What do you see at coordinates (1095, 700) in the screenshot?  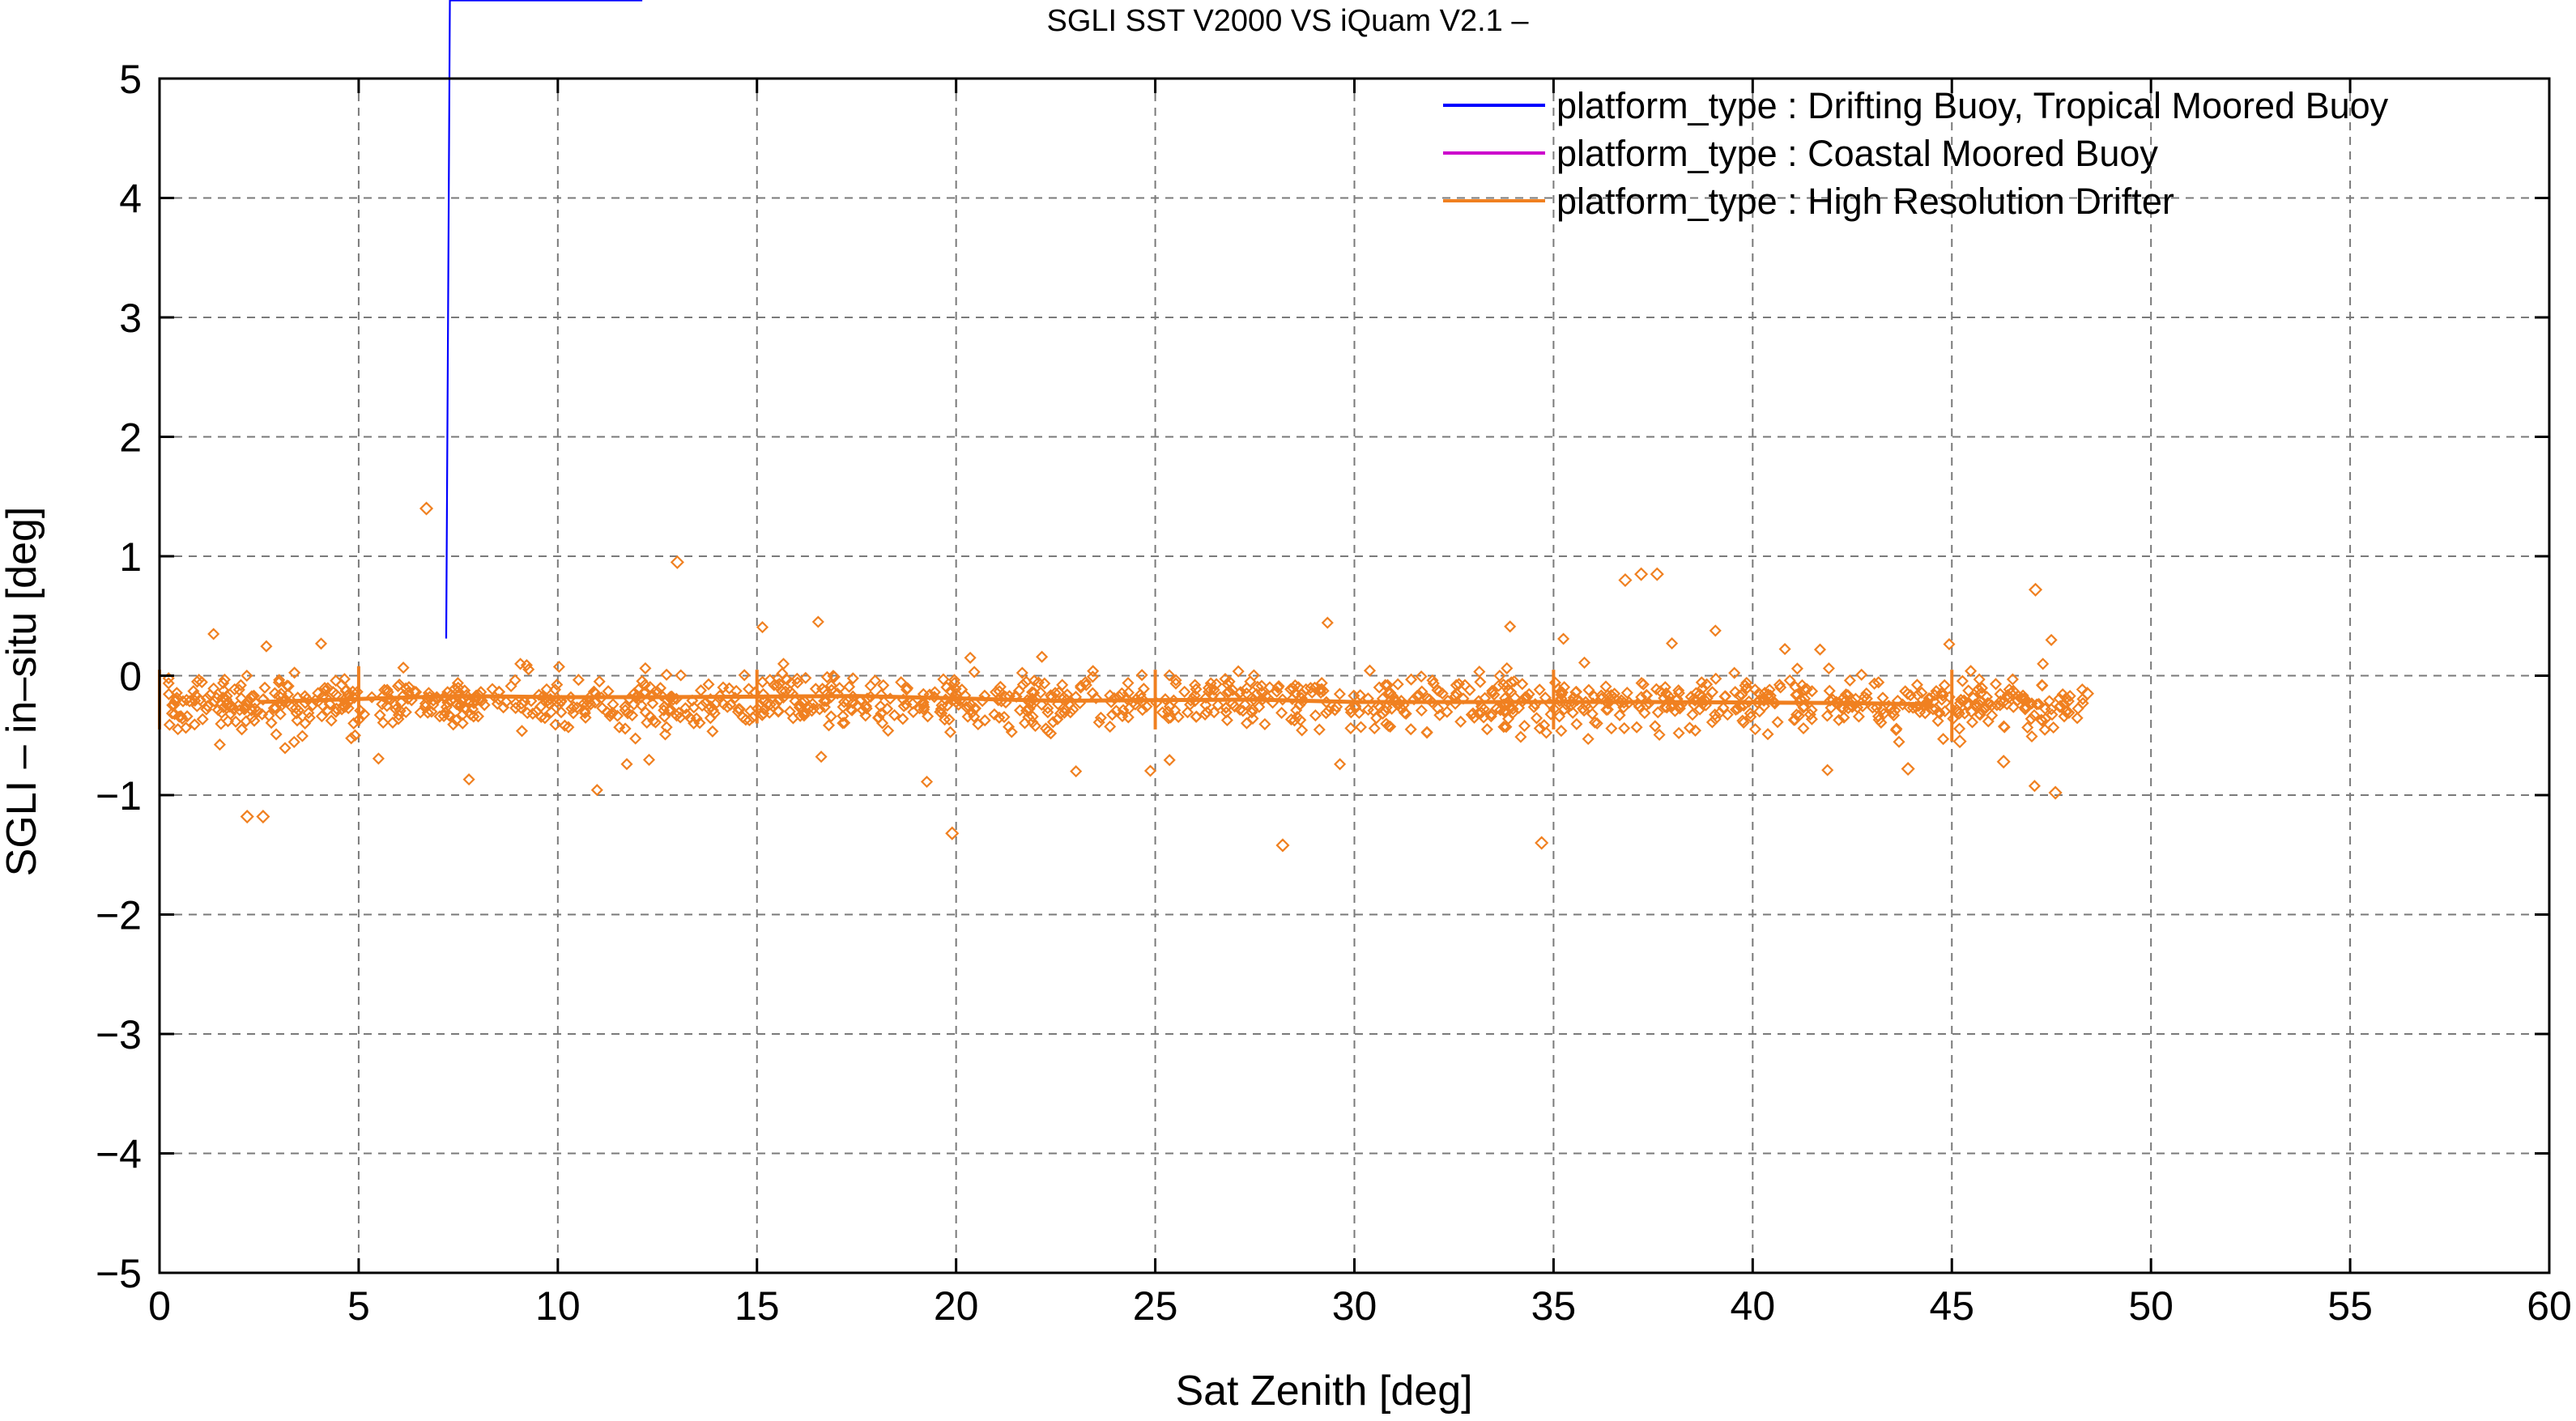 I see `mean-line-path` at bounding box center [1095, 700].